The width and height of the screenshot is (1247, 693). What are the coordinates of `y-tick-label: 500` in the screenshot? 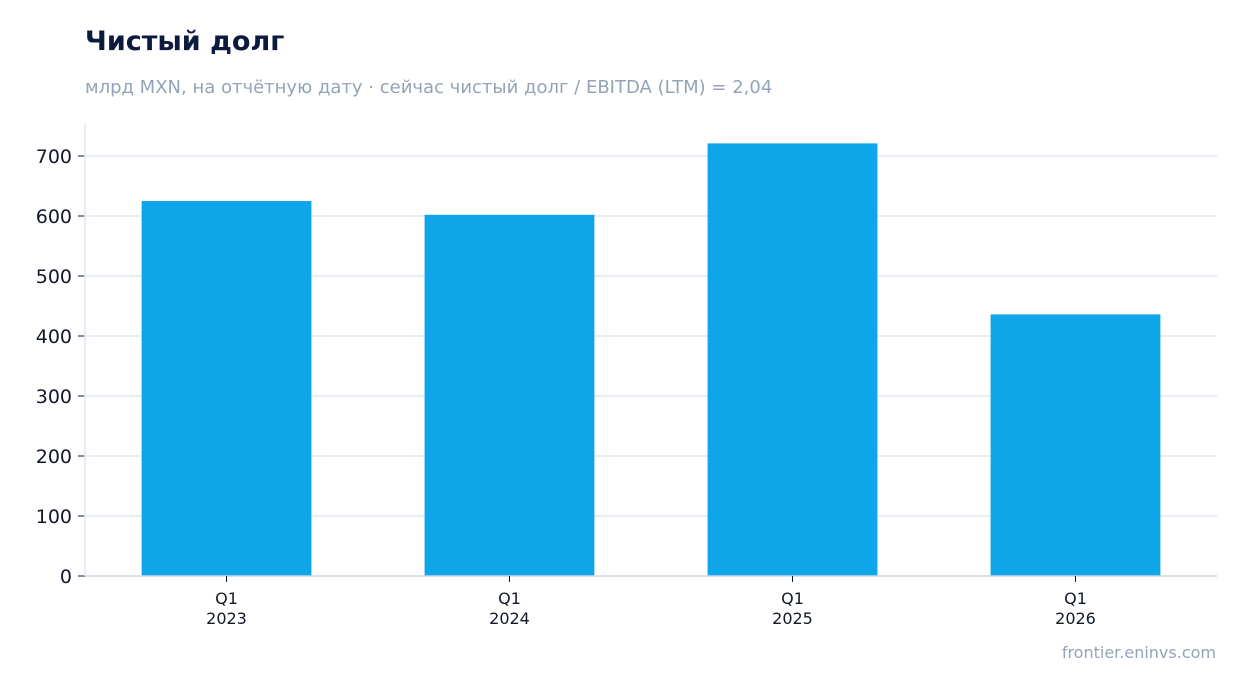 It's located at (54, 277).